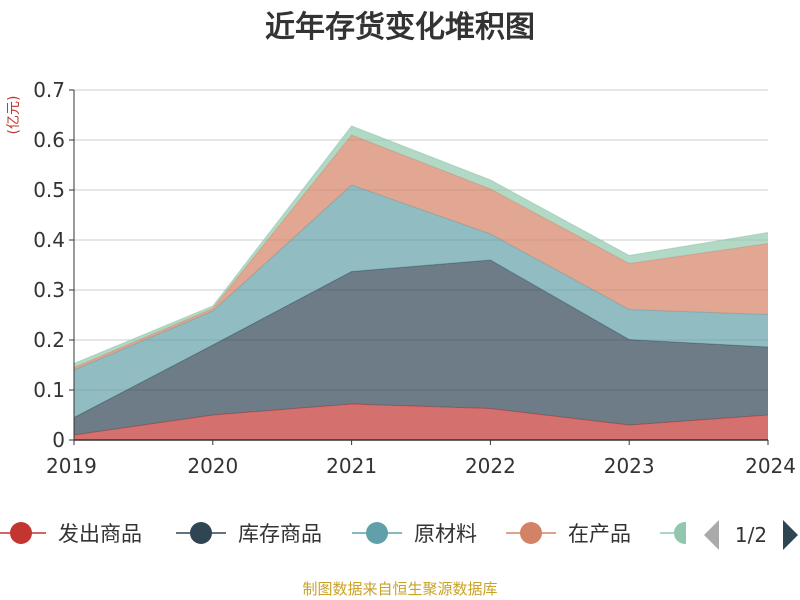  Describe the element at coordinates (711, 535) in the screenshot. I see `pager-prev-arrow-icon` at that location.